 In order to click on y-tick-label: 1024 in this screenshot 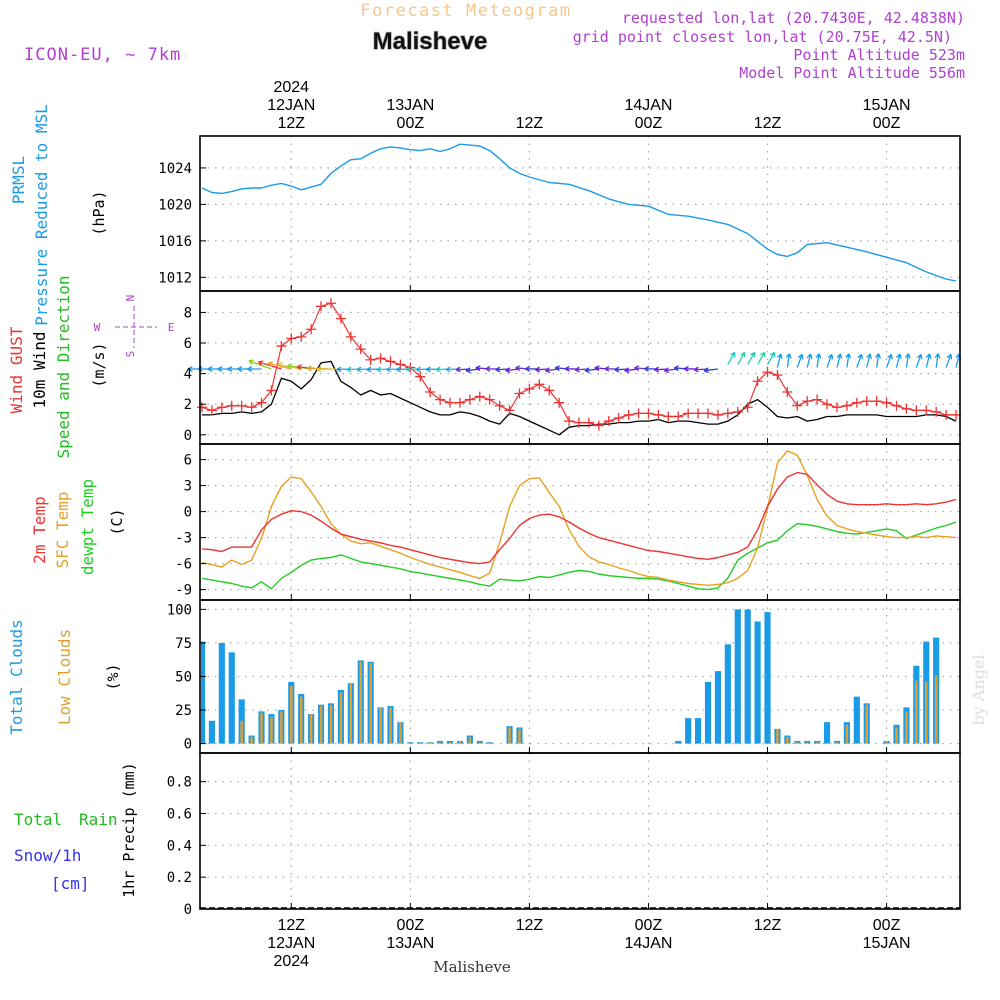, I will do `click(175, 169)`.